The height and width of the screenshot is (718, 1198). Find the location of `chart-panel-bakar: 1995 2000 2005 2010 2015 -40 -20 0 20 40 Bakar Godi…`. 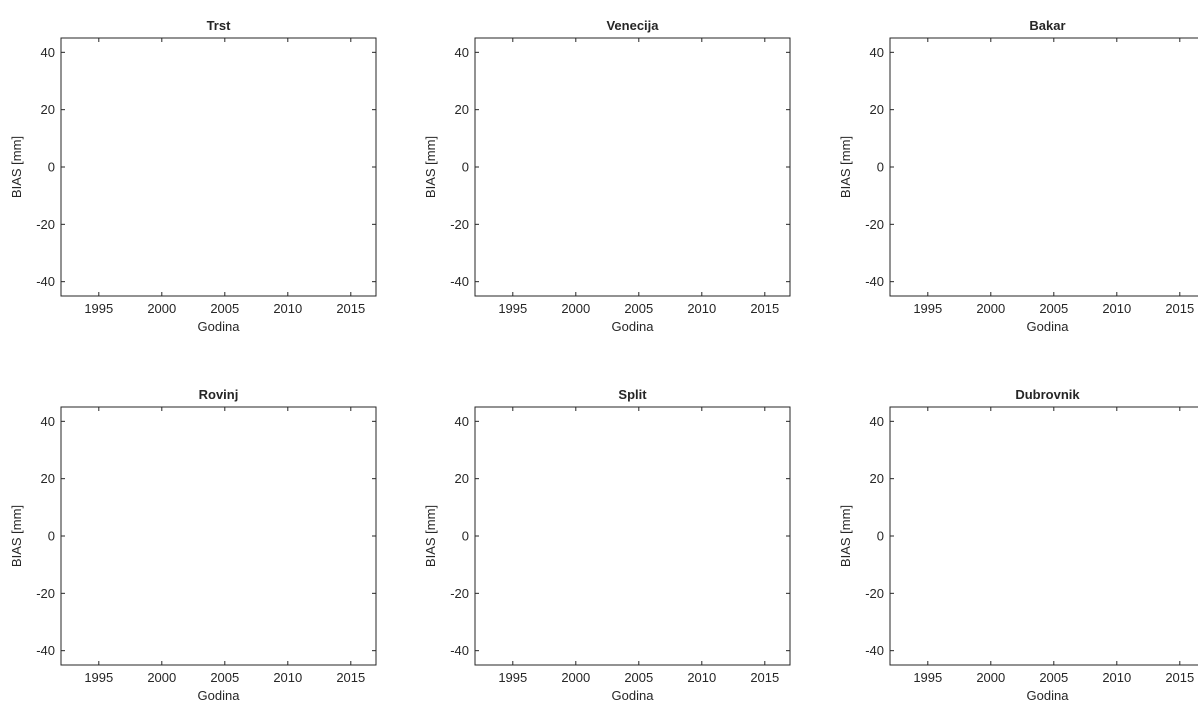

chart-panel-bakar: 1995 2000 2005 2010 2015 -40 -20 0 20 40 Bakar Godi… is located at coordinates (1018, 176).